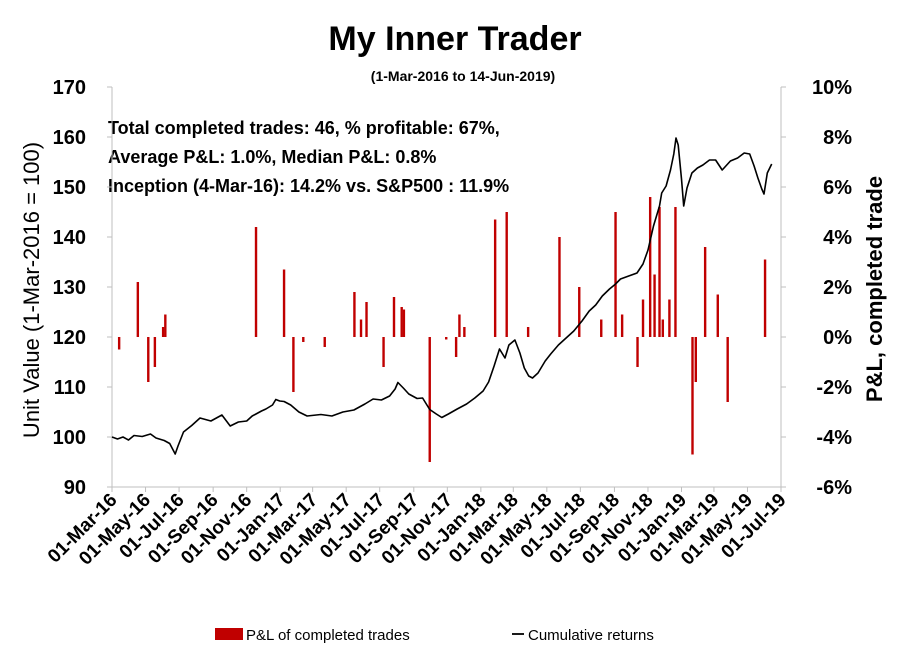 The height and width of the screenshot is (662, 910). What do you see at coordinates (69, 138) in the screenshot?
I see `y-left-tick-label: 160` at bounding box center [69, 138].